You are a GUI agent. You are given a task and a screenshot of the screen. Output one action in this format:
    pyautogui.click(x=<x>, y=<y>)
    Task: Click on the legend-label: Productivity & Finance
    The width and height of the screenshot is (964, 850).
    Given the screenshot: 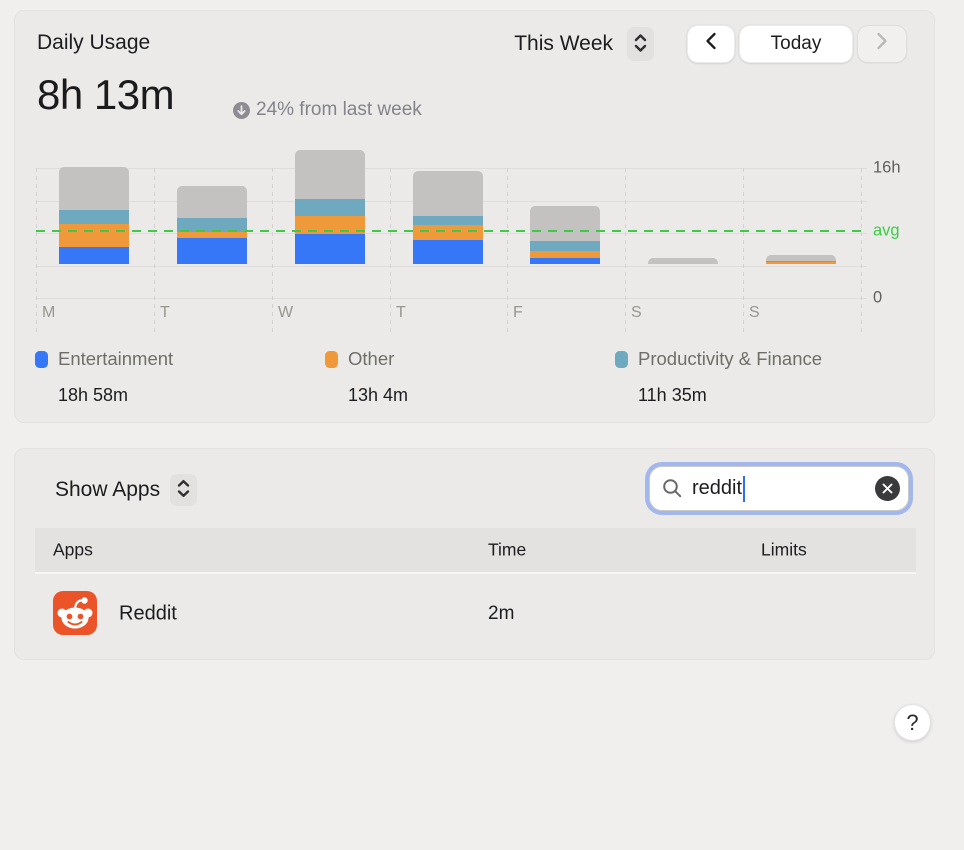 What is the action you would take?
    pyautogui.click(x=730, y=358)
    